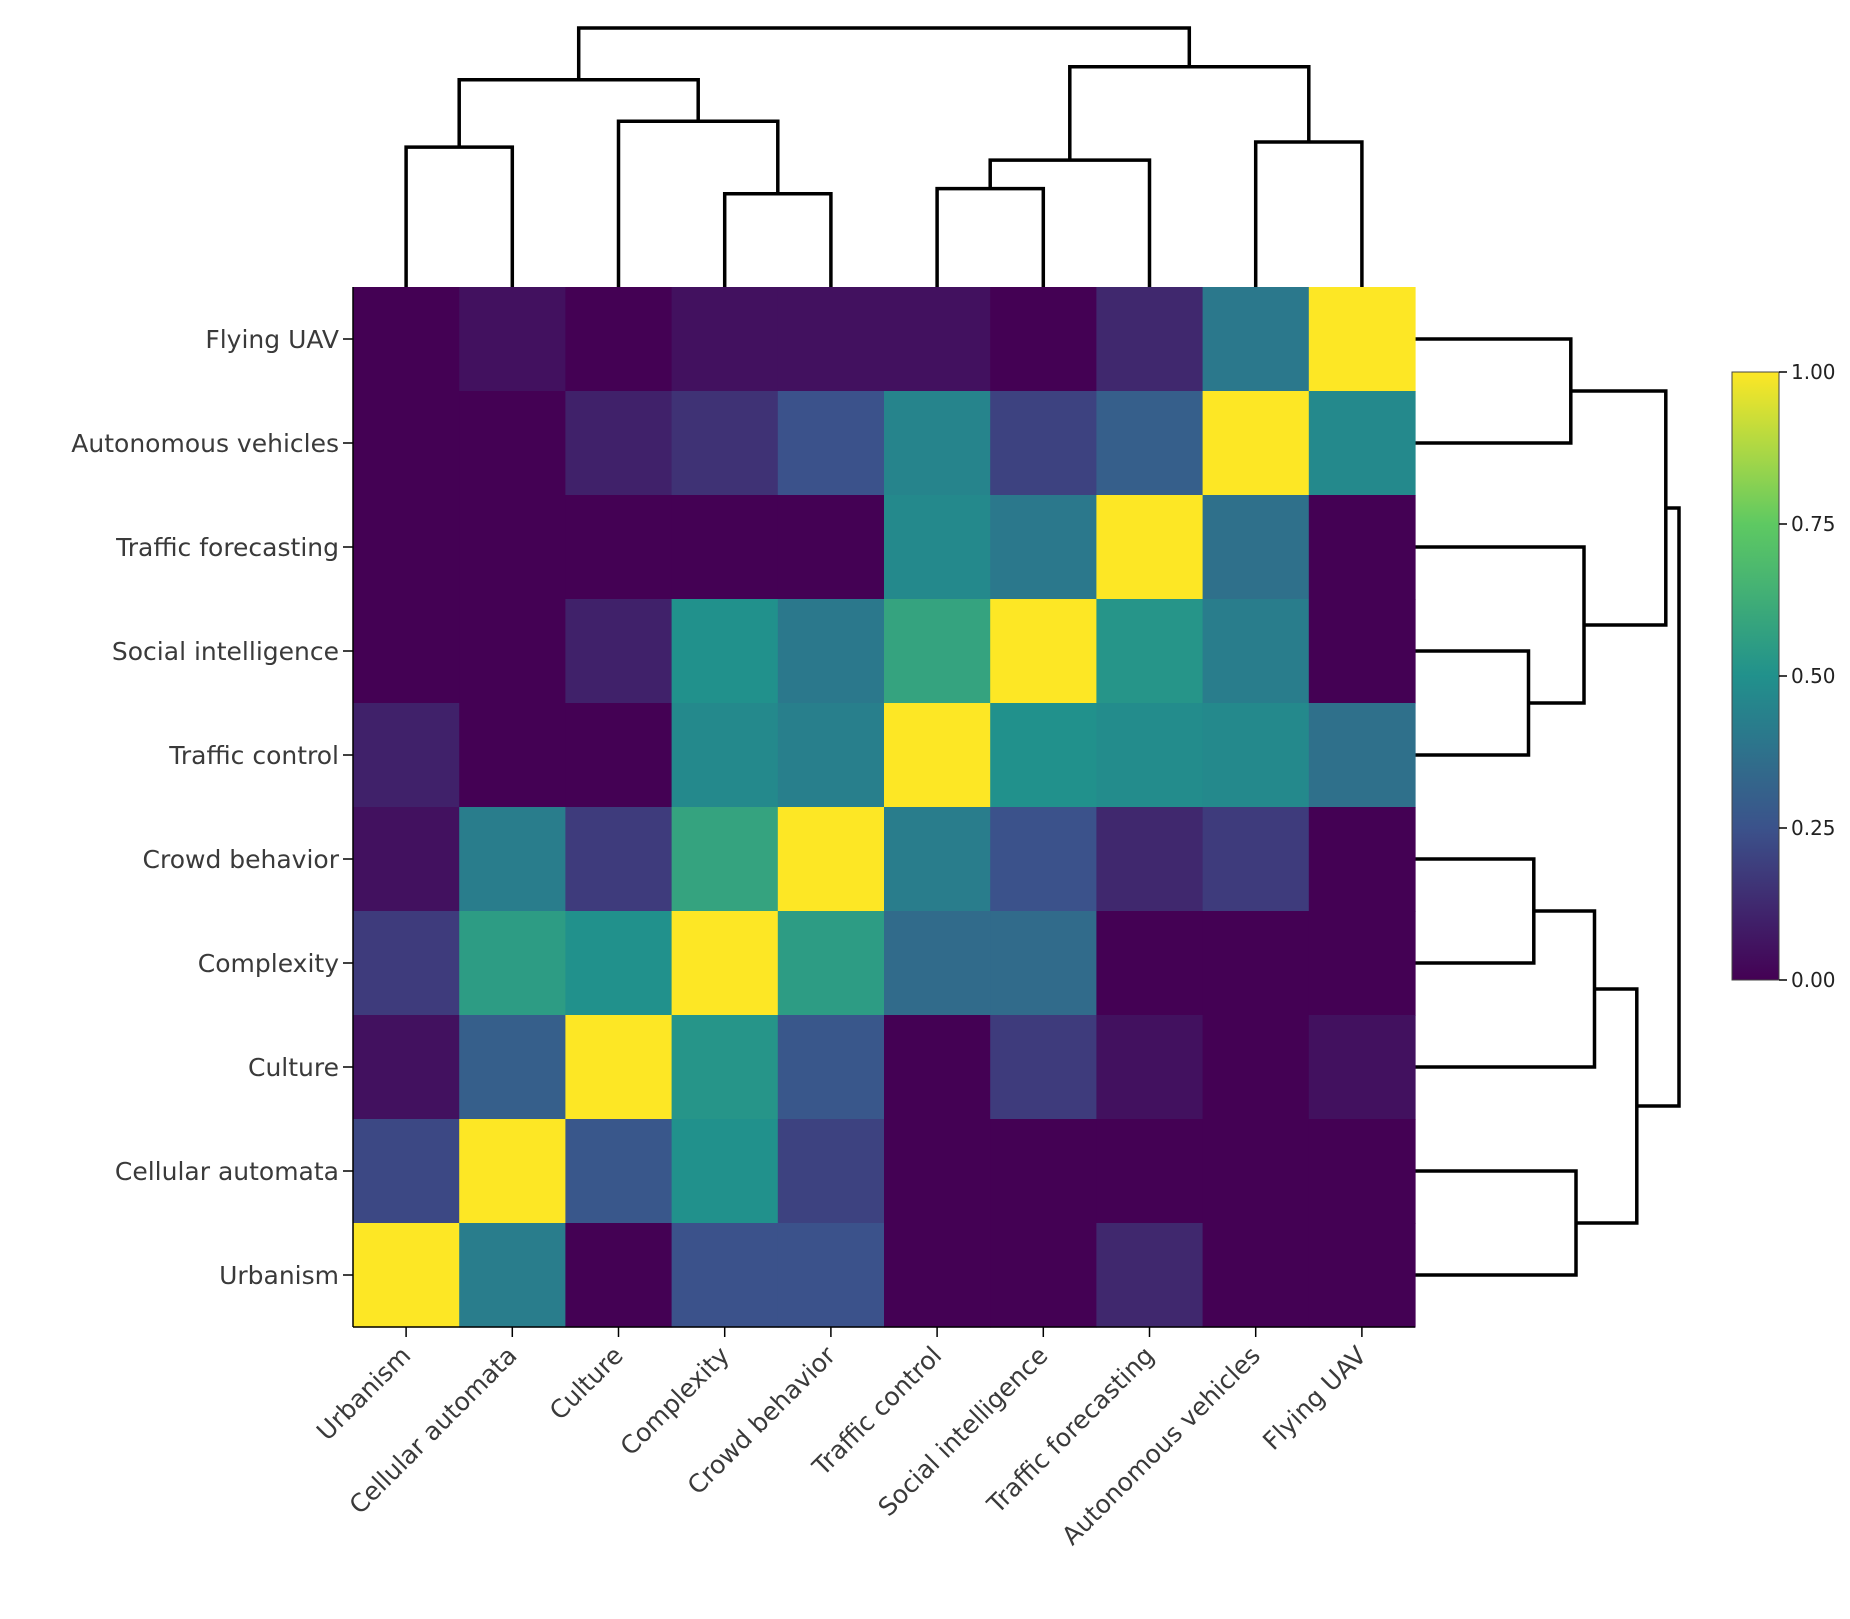 The width and height of the screenshot is (1850, 1619). What do you see at coordinates (241, 859) in the screenshot?
I see `y-tick-label: Crowd behavior` at bounding box center [241, 859].